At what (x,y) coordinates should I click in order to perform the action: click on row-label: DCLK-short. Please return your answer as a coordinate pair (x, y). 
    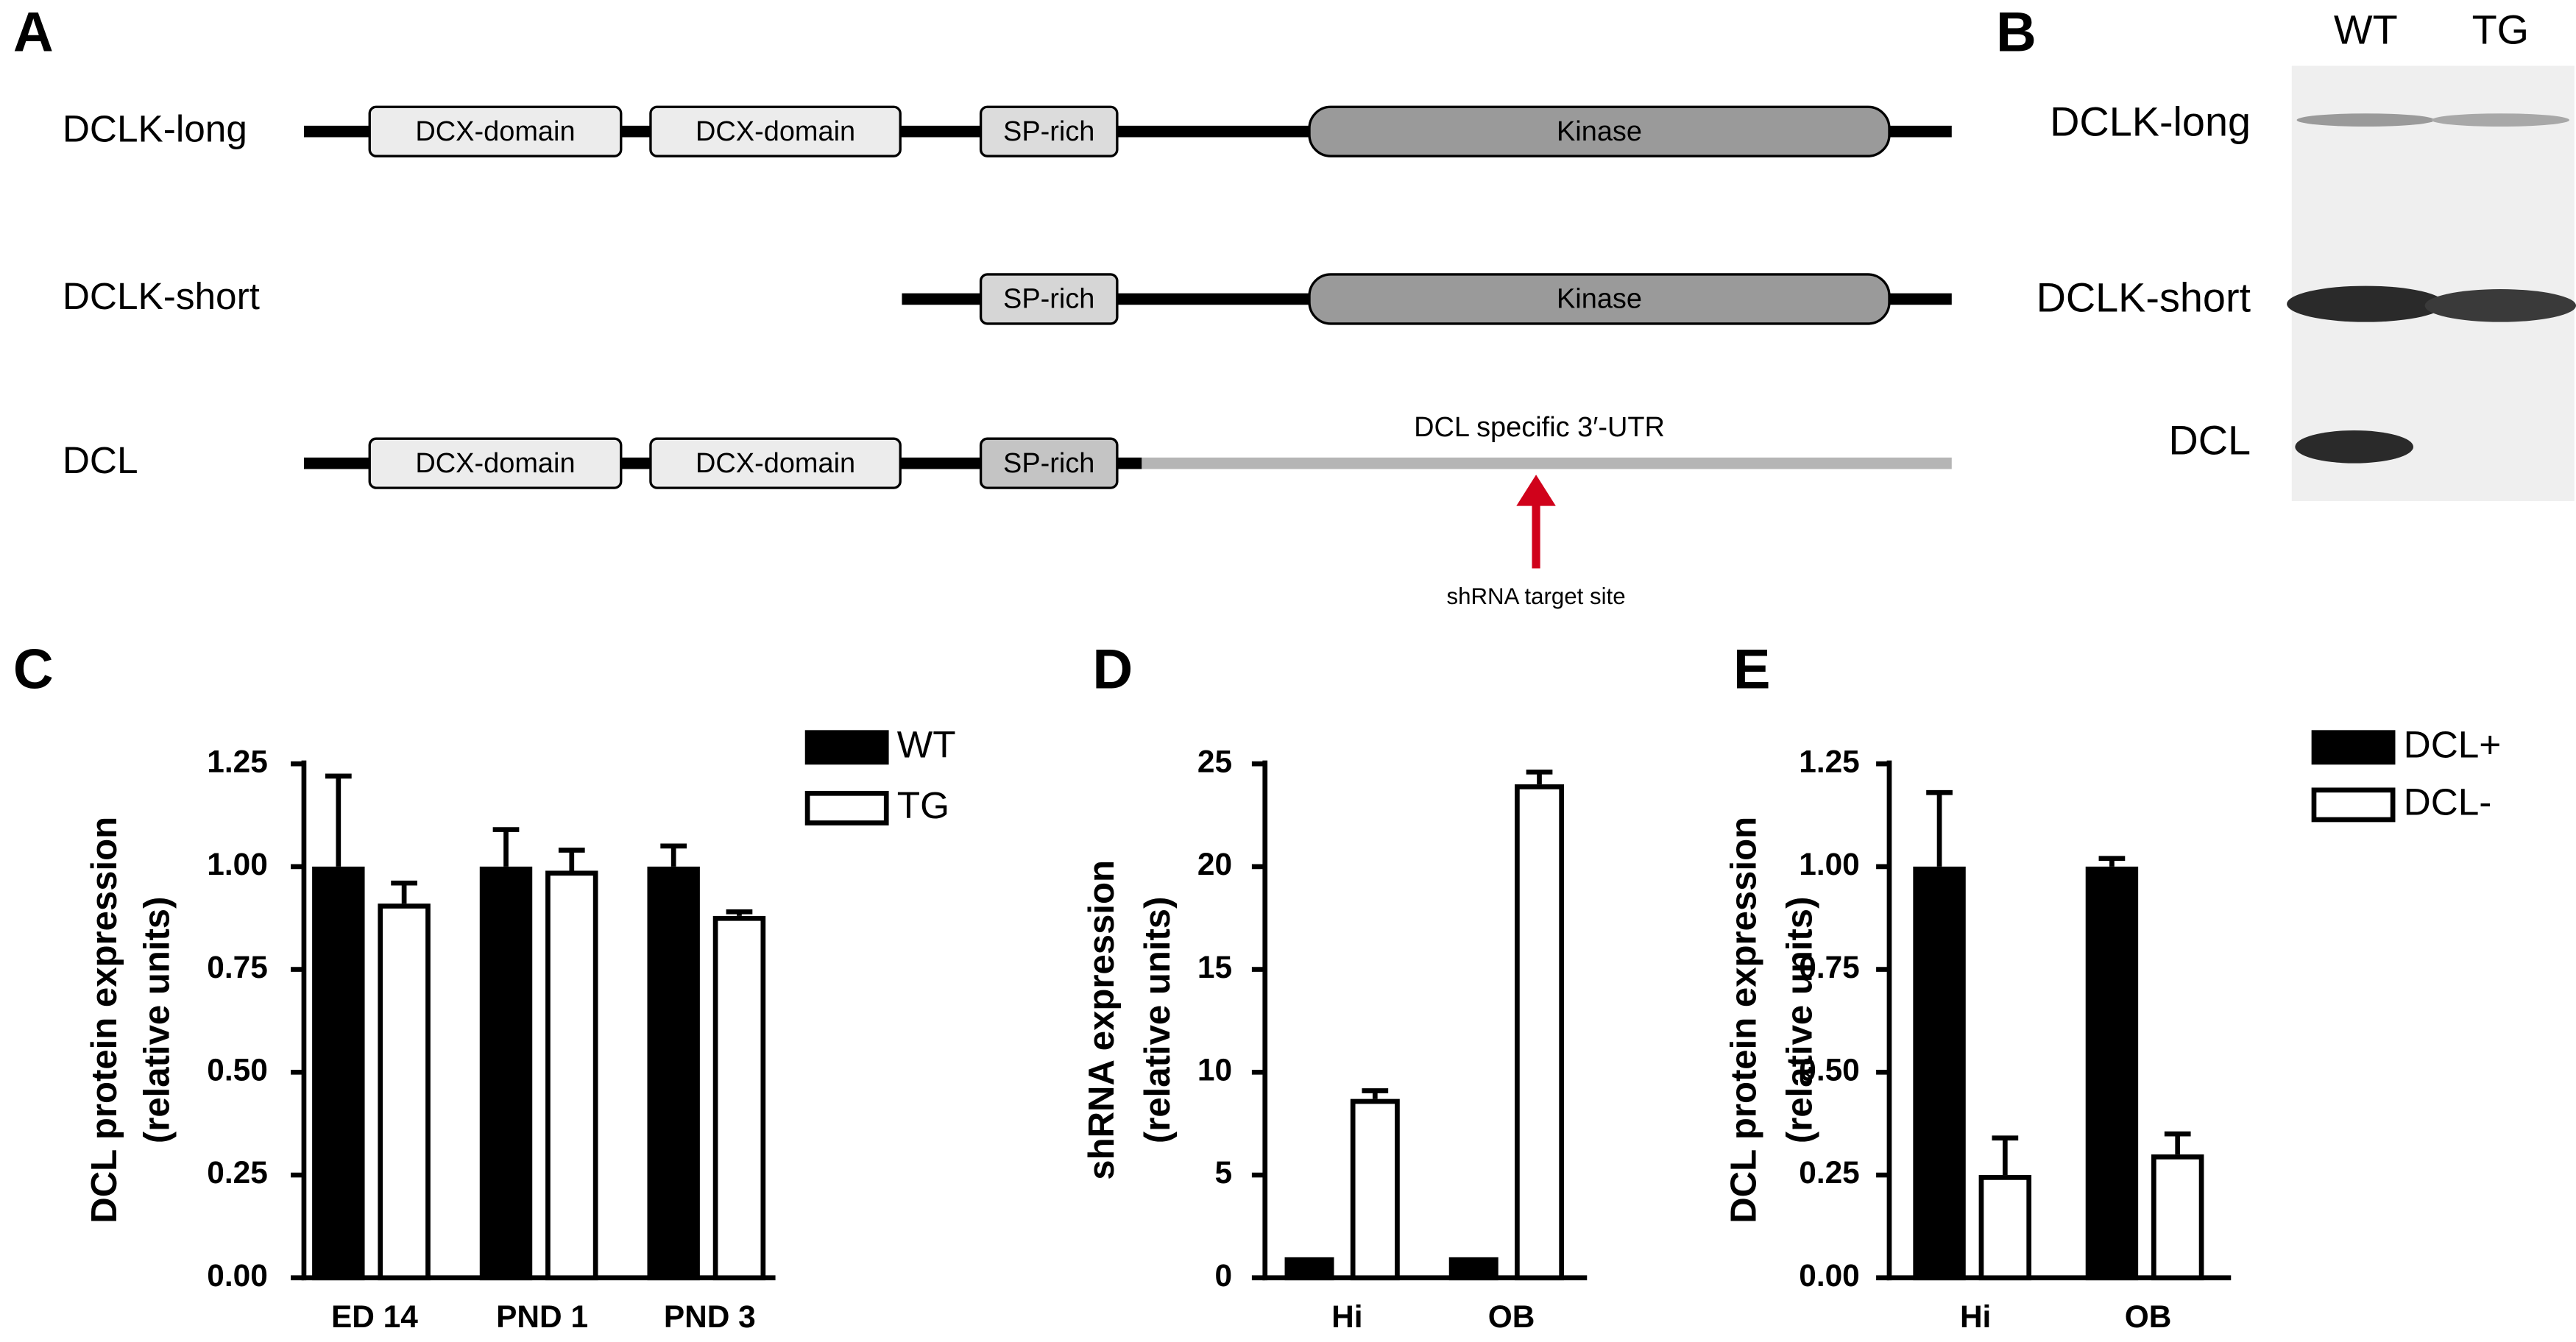
    Looking at the image, I should click on (161, 296).